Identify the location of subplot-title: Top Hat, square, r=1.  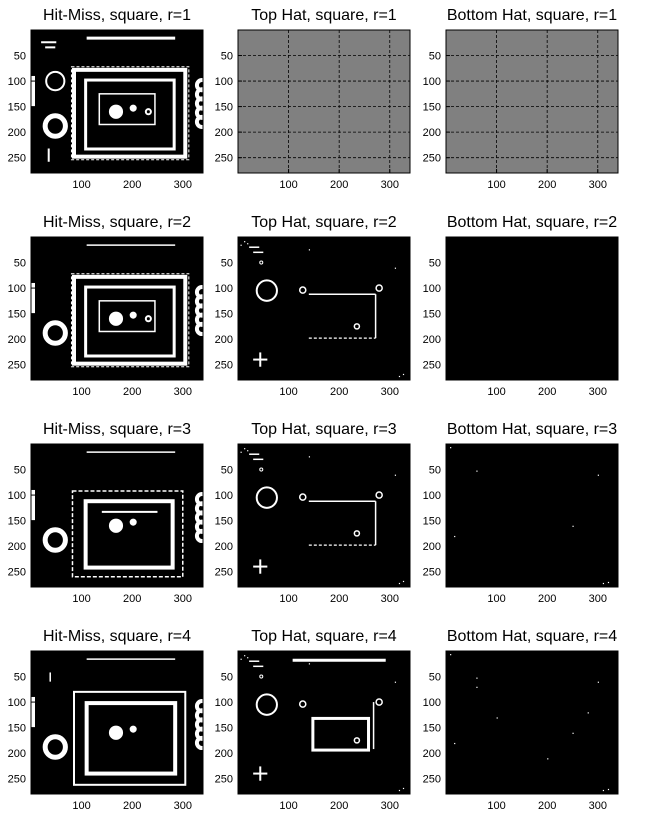
(324, 15).